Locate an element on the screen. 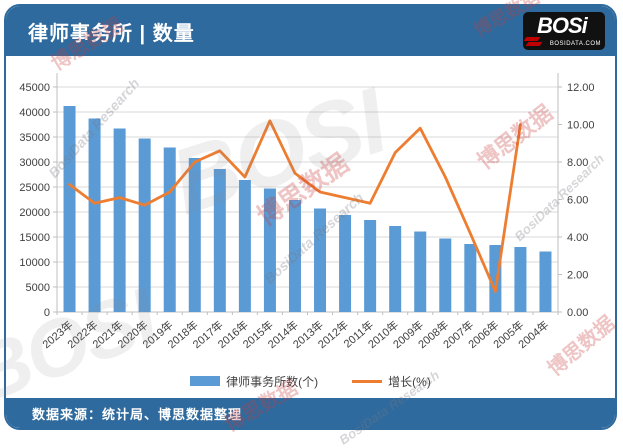 The width and height of the screenshot is (623, 448). chart-footer: 数据来源：统计局、博思数据整理 is located at coordinates (310, 413).